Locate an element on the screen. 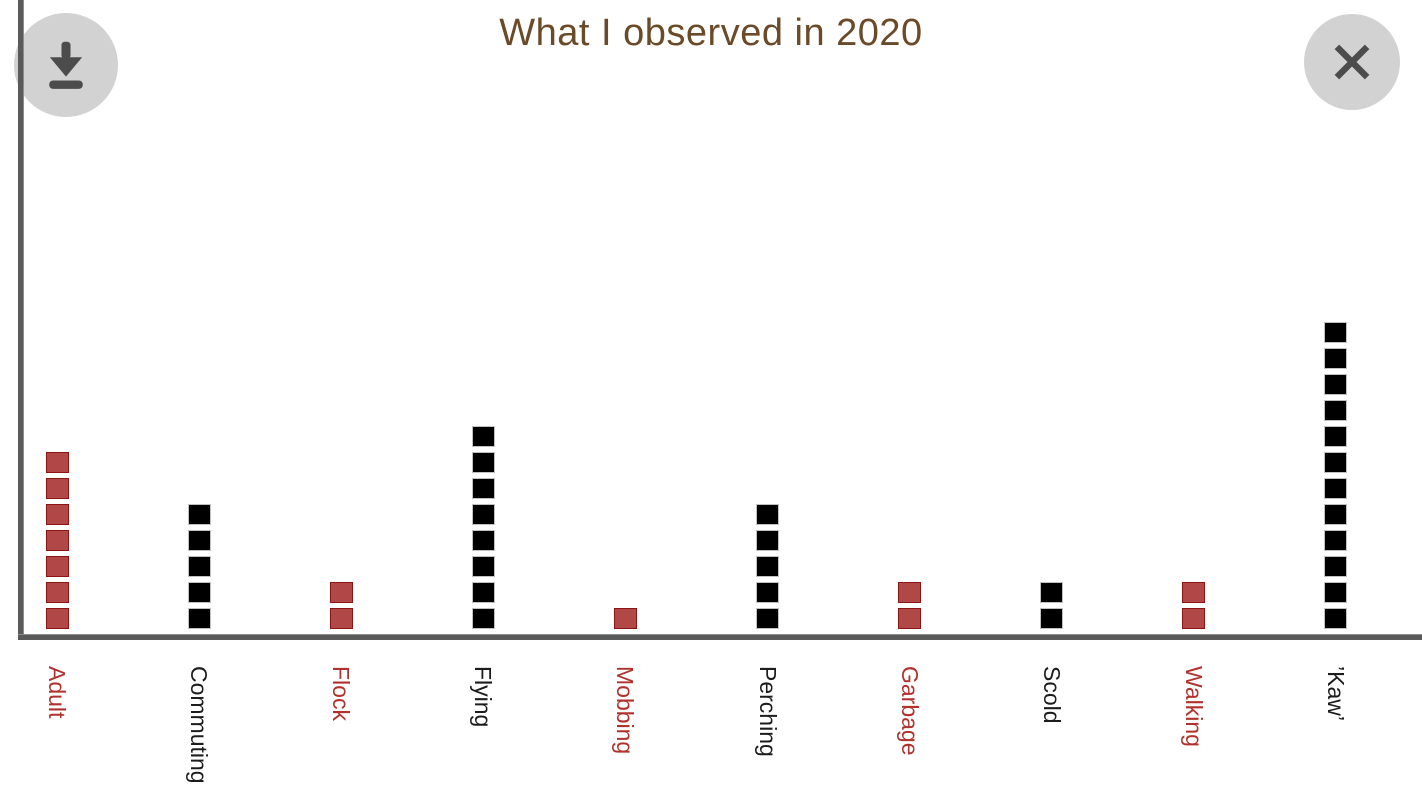  bar-scold is located at coordinates (1052, 605).